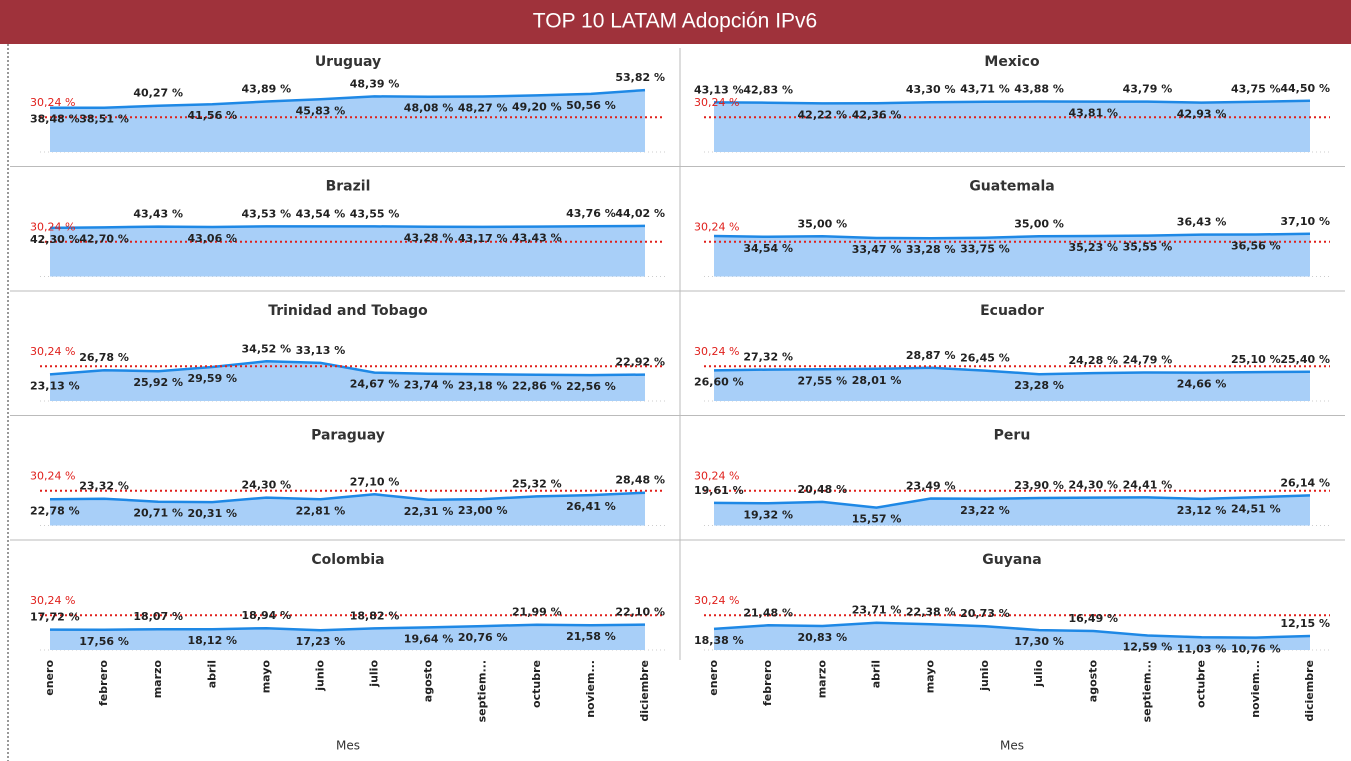 The height and width of the screenshot is (761, 1351). I want to click on data-label: 38,48 %, so click(55, 119).